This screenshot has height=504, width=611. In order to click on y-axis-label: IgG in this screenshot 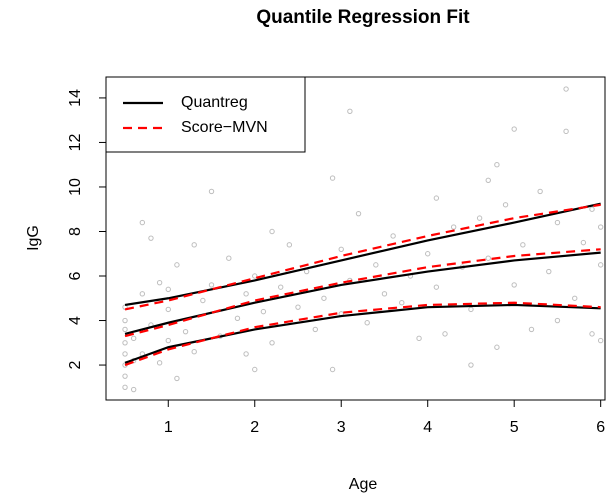, I will do `click(33, 238)`.